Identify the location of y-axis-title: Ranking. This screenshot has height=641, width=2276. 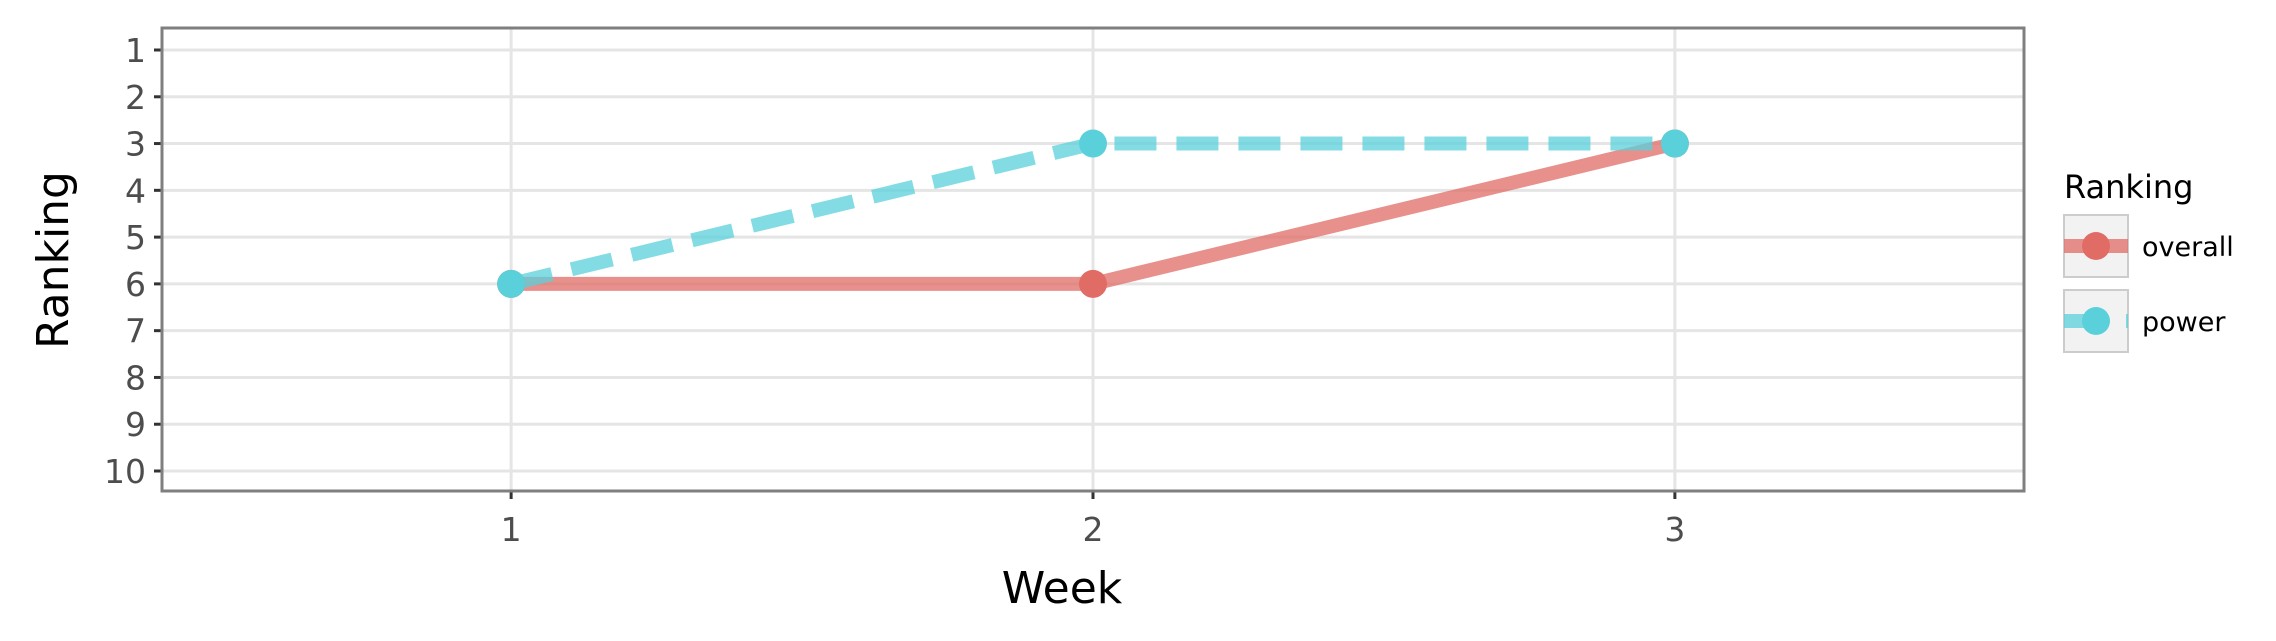
(53, 260).